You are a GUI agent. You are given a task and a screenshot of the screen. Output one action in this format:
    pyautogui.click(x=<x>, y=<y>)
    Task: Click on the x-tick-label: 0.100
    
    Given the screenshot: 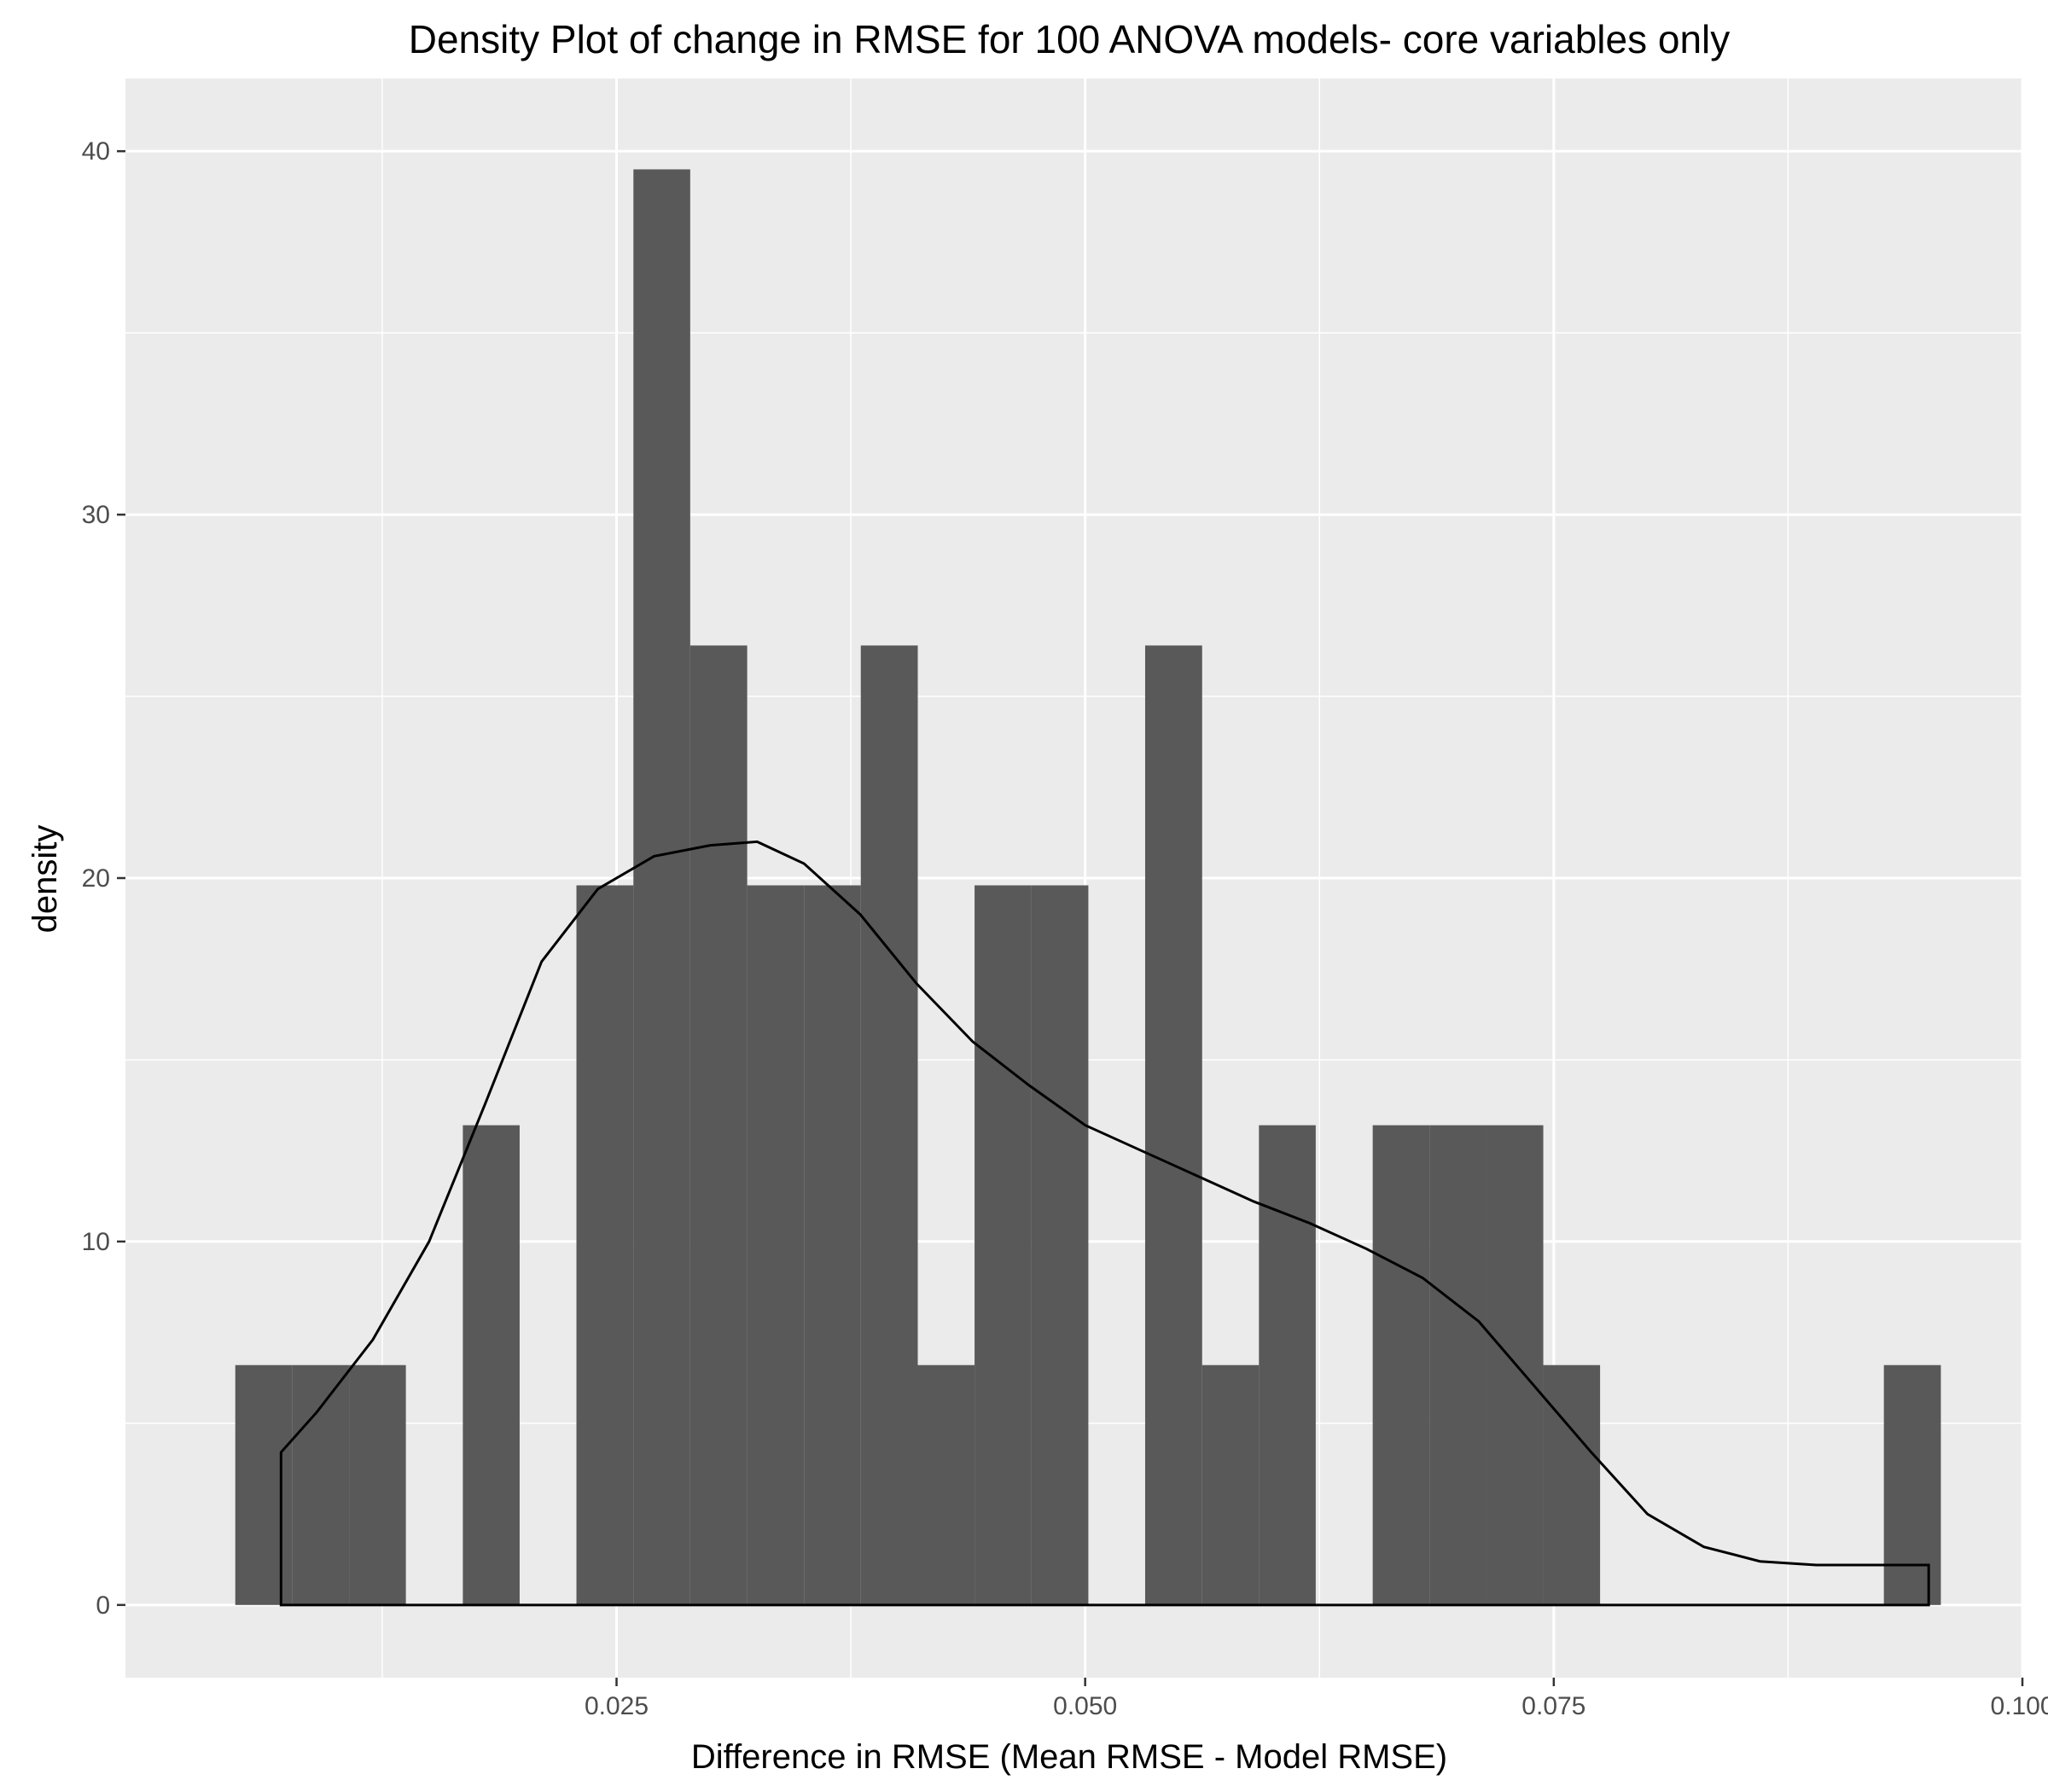 What is the action you would take?
    pyautogui.click(x=2019, y=1706)
    